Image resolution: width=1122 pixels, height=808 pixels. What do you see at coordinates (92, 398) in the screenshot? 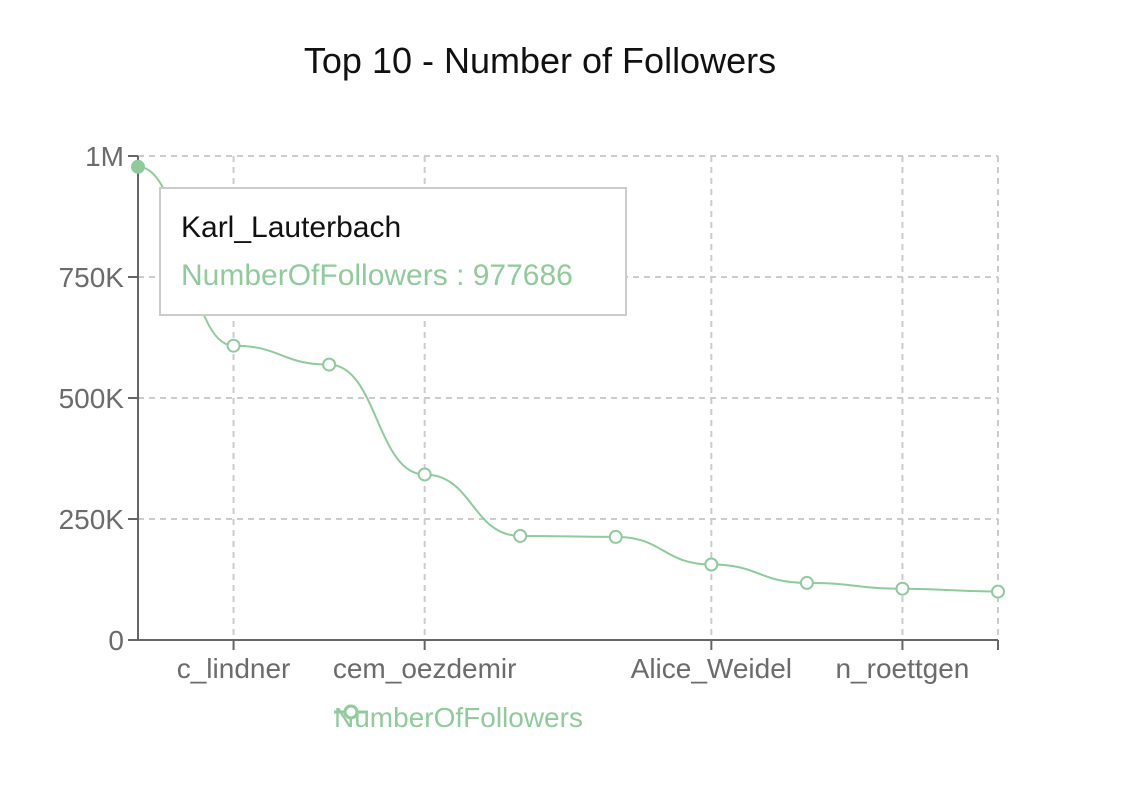
I see `y-tick-label: 500K` at bounding box center [92, 398].